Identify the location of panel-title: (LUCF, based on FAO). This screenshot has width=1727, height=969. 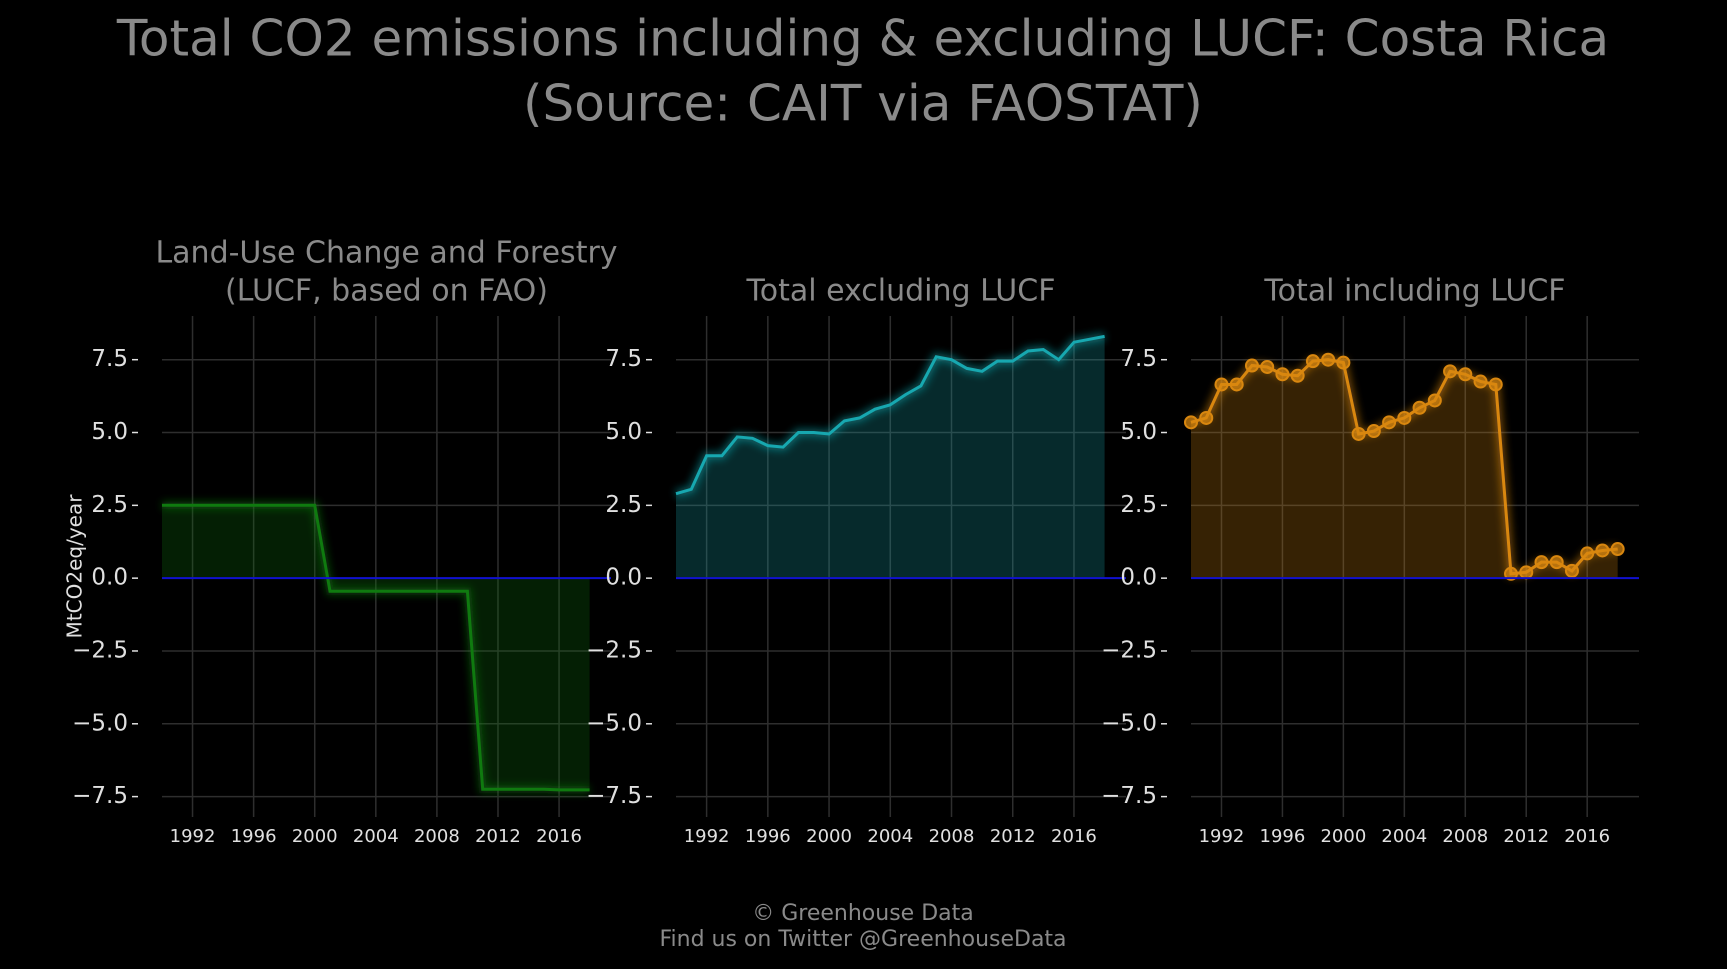
(386, 291).